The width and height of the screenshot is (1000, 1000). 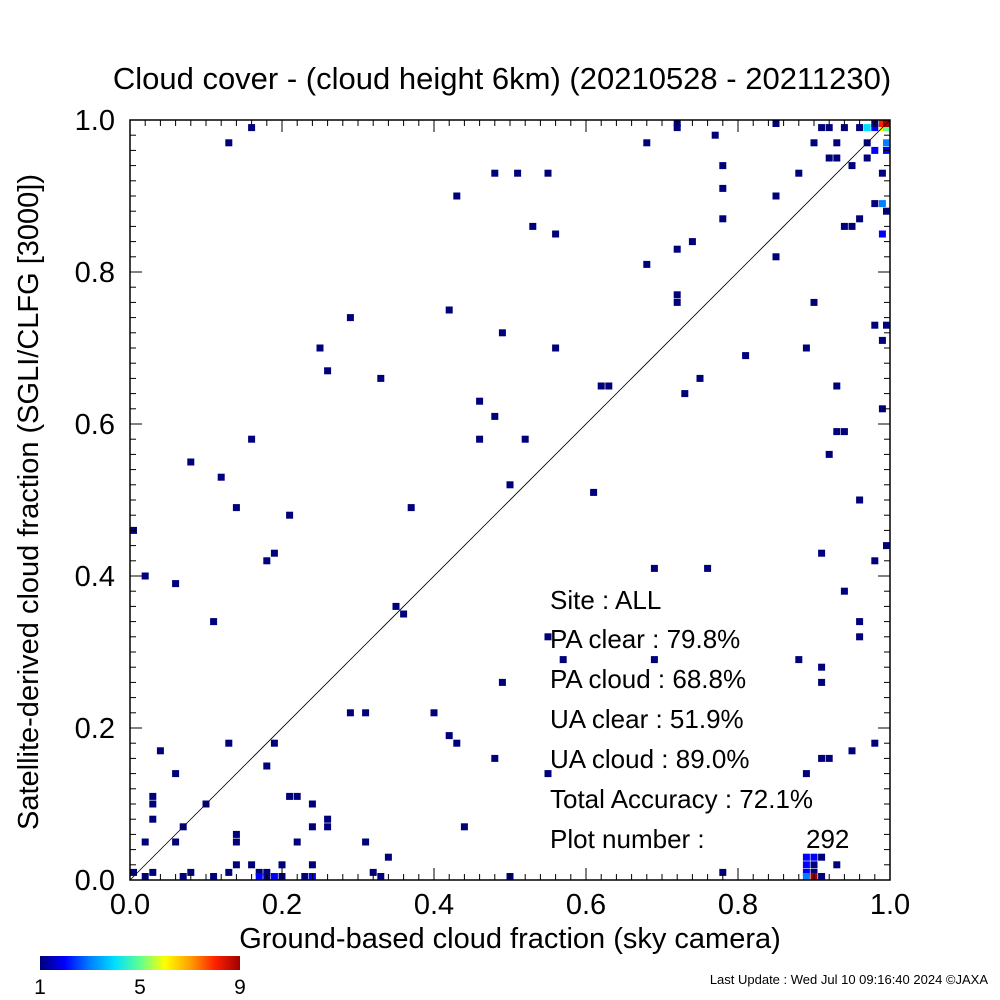 I want to click on x-tick-label: 0.2, so click(x=282, y=905).